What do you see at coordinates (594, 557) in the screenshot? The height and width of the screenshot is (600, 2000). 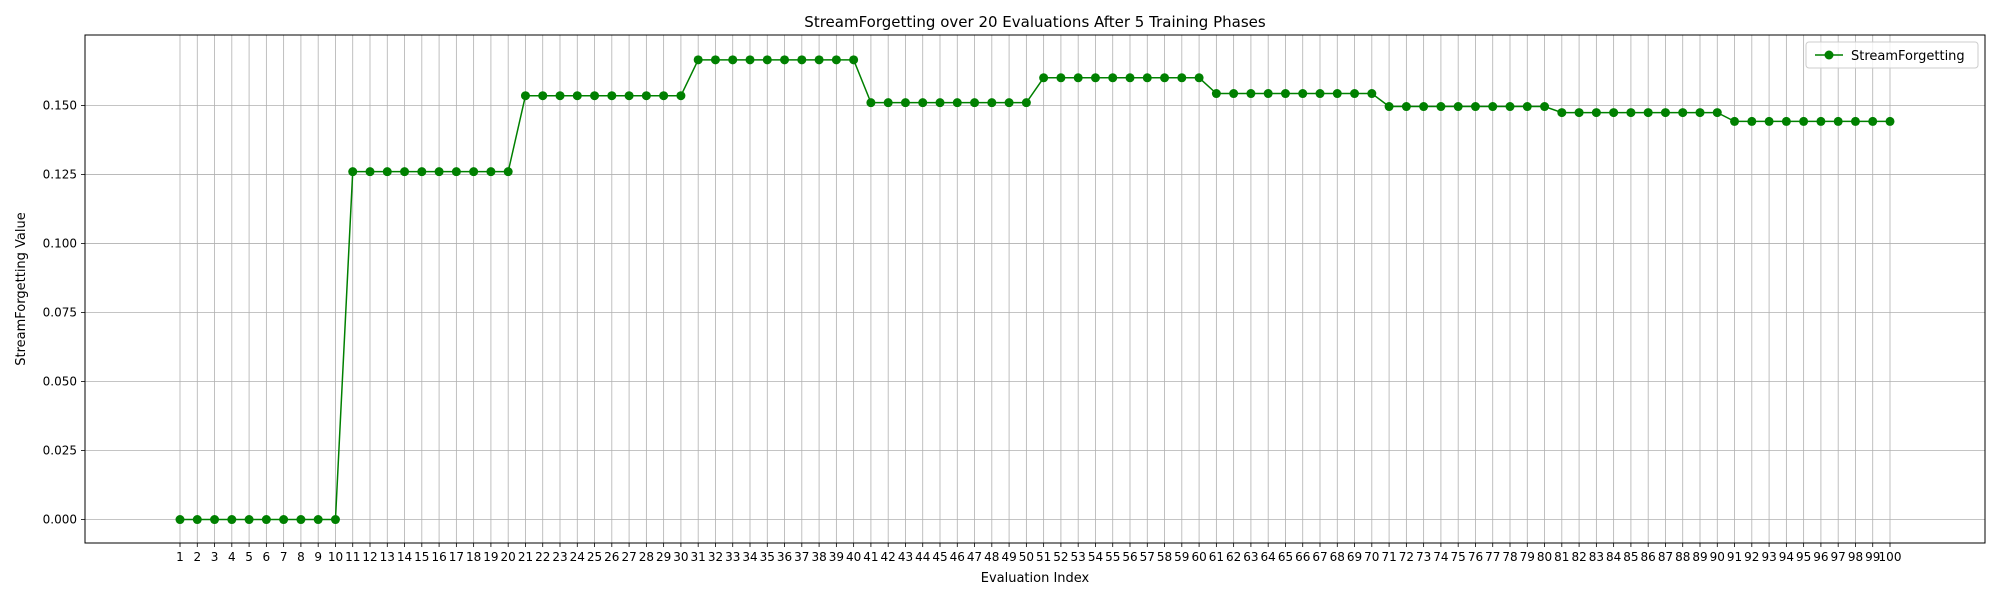 I see `x-tick-label: 25` at bounding box center [594, 557].